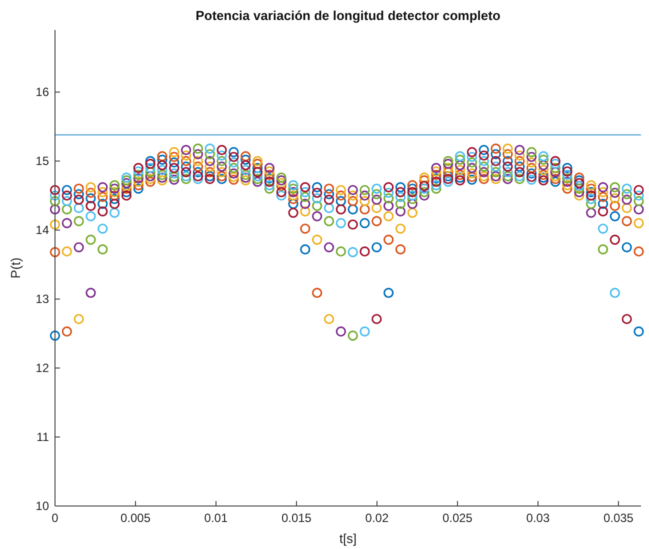 The image size is (649, 549). I want to click on x-tick-label: 0.02, so click(377, 518).